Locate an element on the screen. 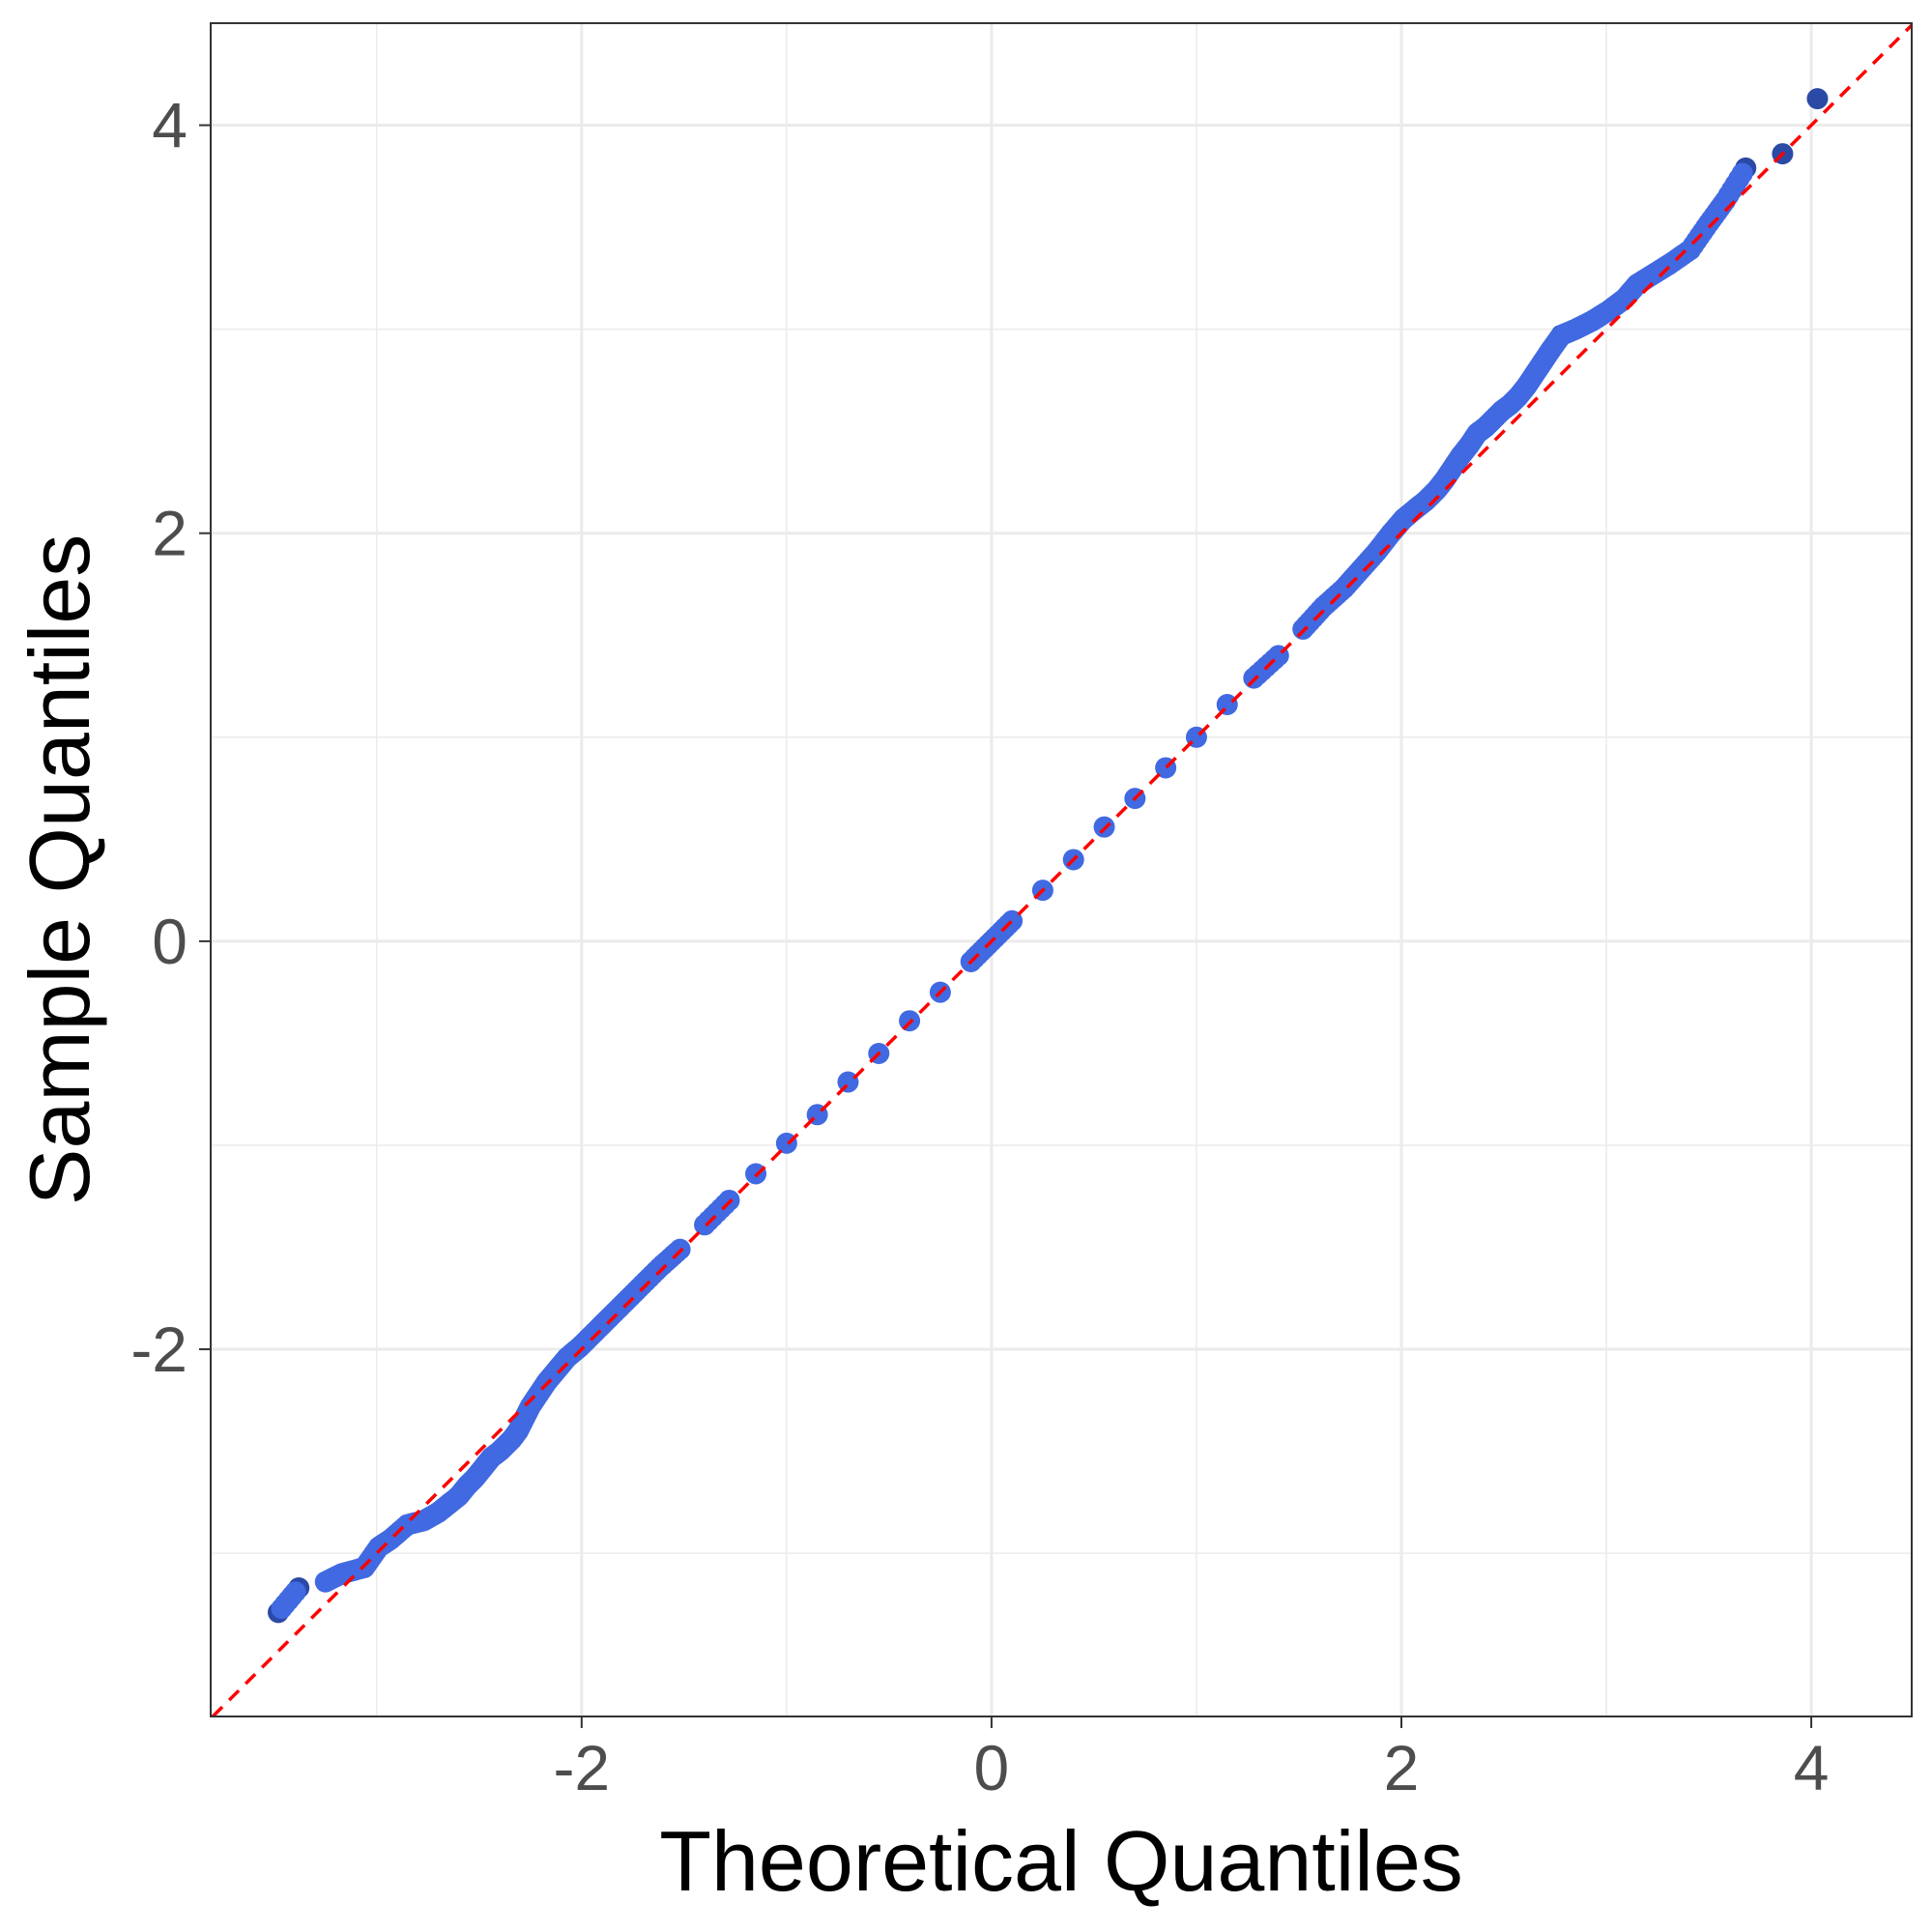  x-tick-label: 2 is located at coordinates (1402, 1768).